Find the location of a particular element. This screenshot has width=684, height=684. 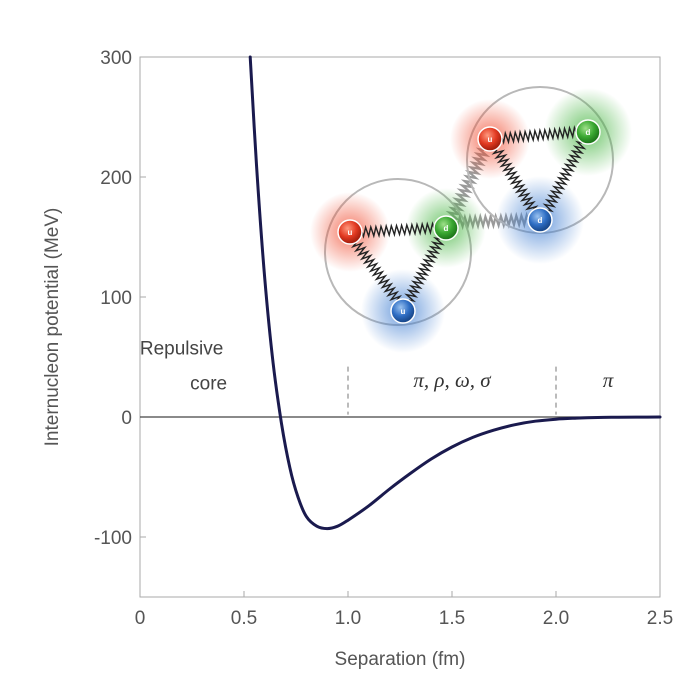

x-axis-title: Separation (fm) is located at coordinates (400, 659).